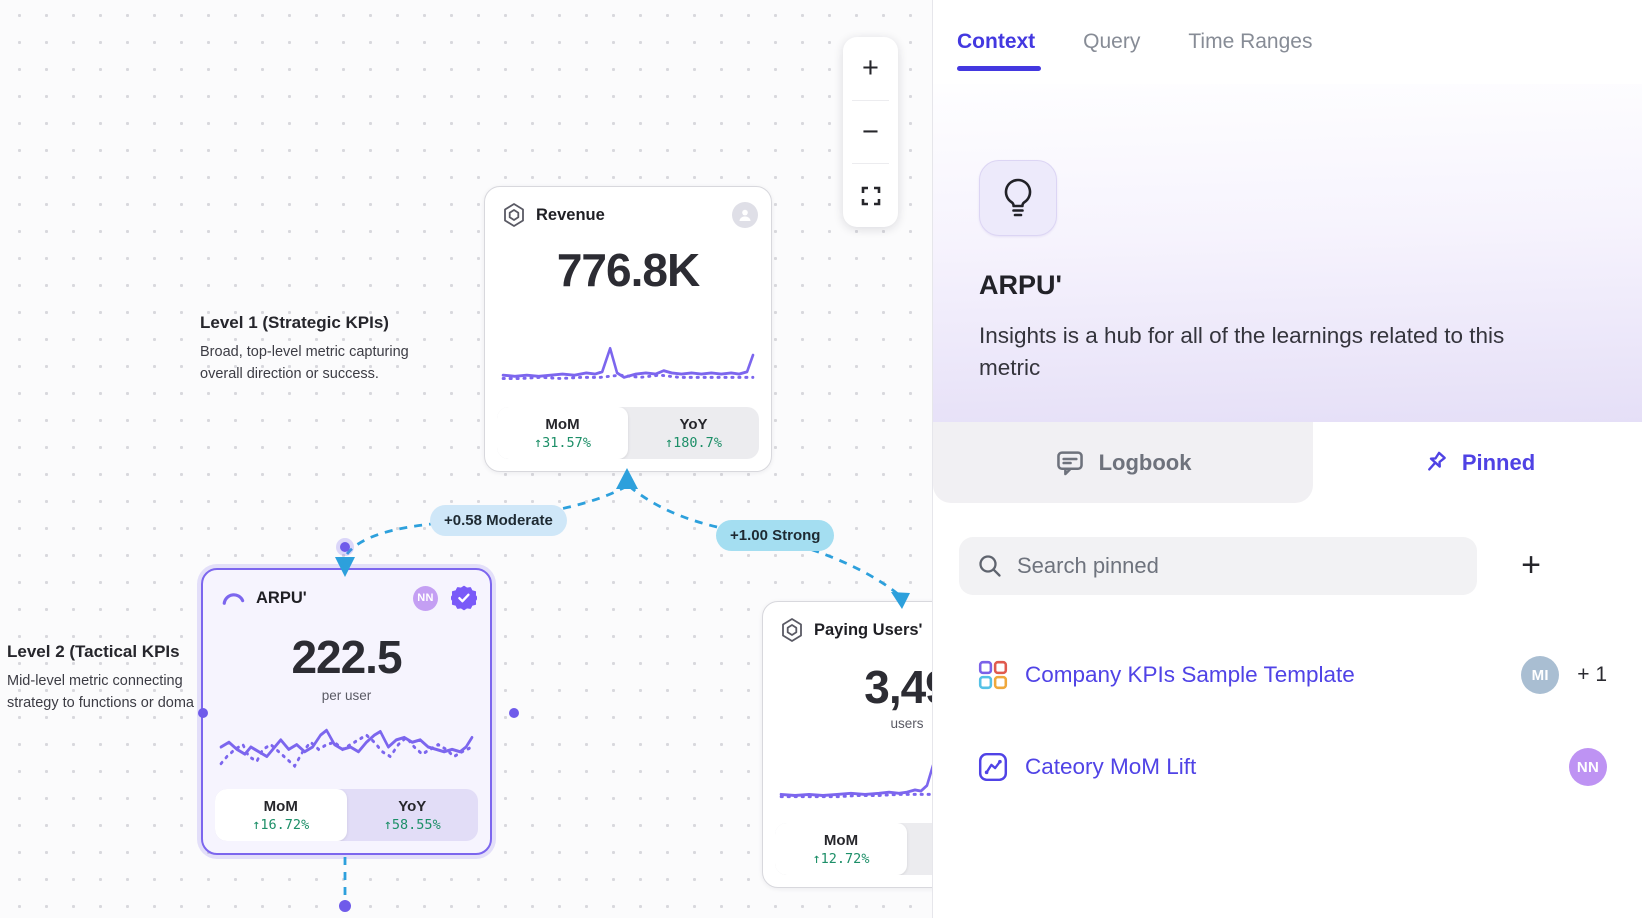 Image resolution: width=1642 pixels, height=918 pixels. I want to click on panel-tab-bar: Context Query Time Ranges, so click(1287, 42).